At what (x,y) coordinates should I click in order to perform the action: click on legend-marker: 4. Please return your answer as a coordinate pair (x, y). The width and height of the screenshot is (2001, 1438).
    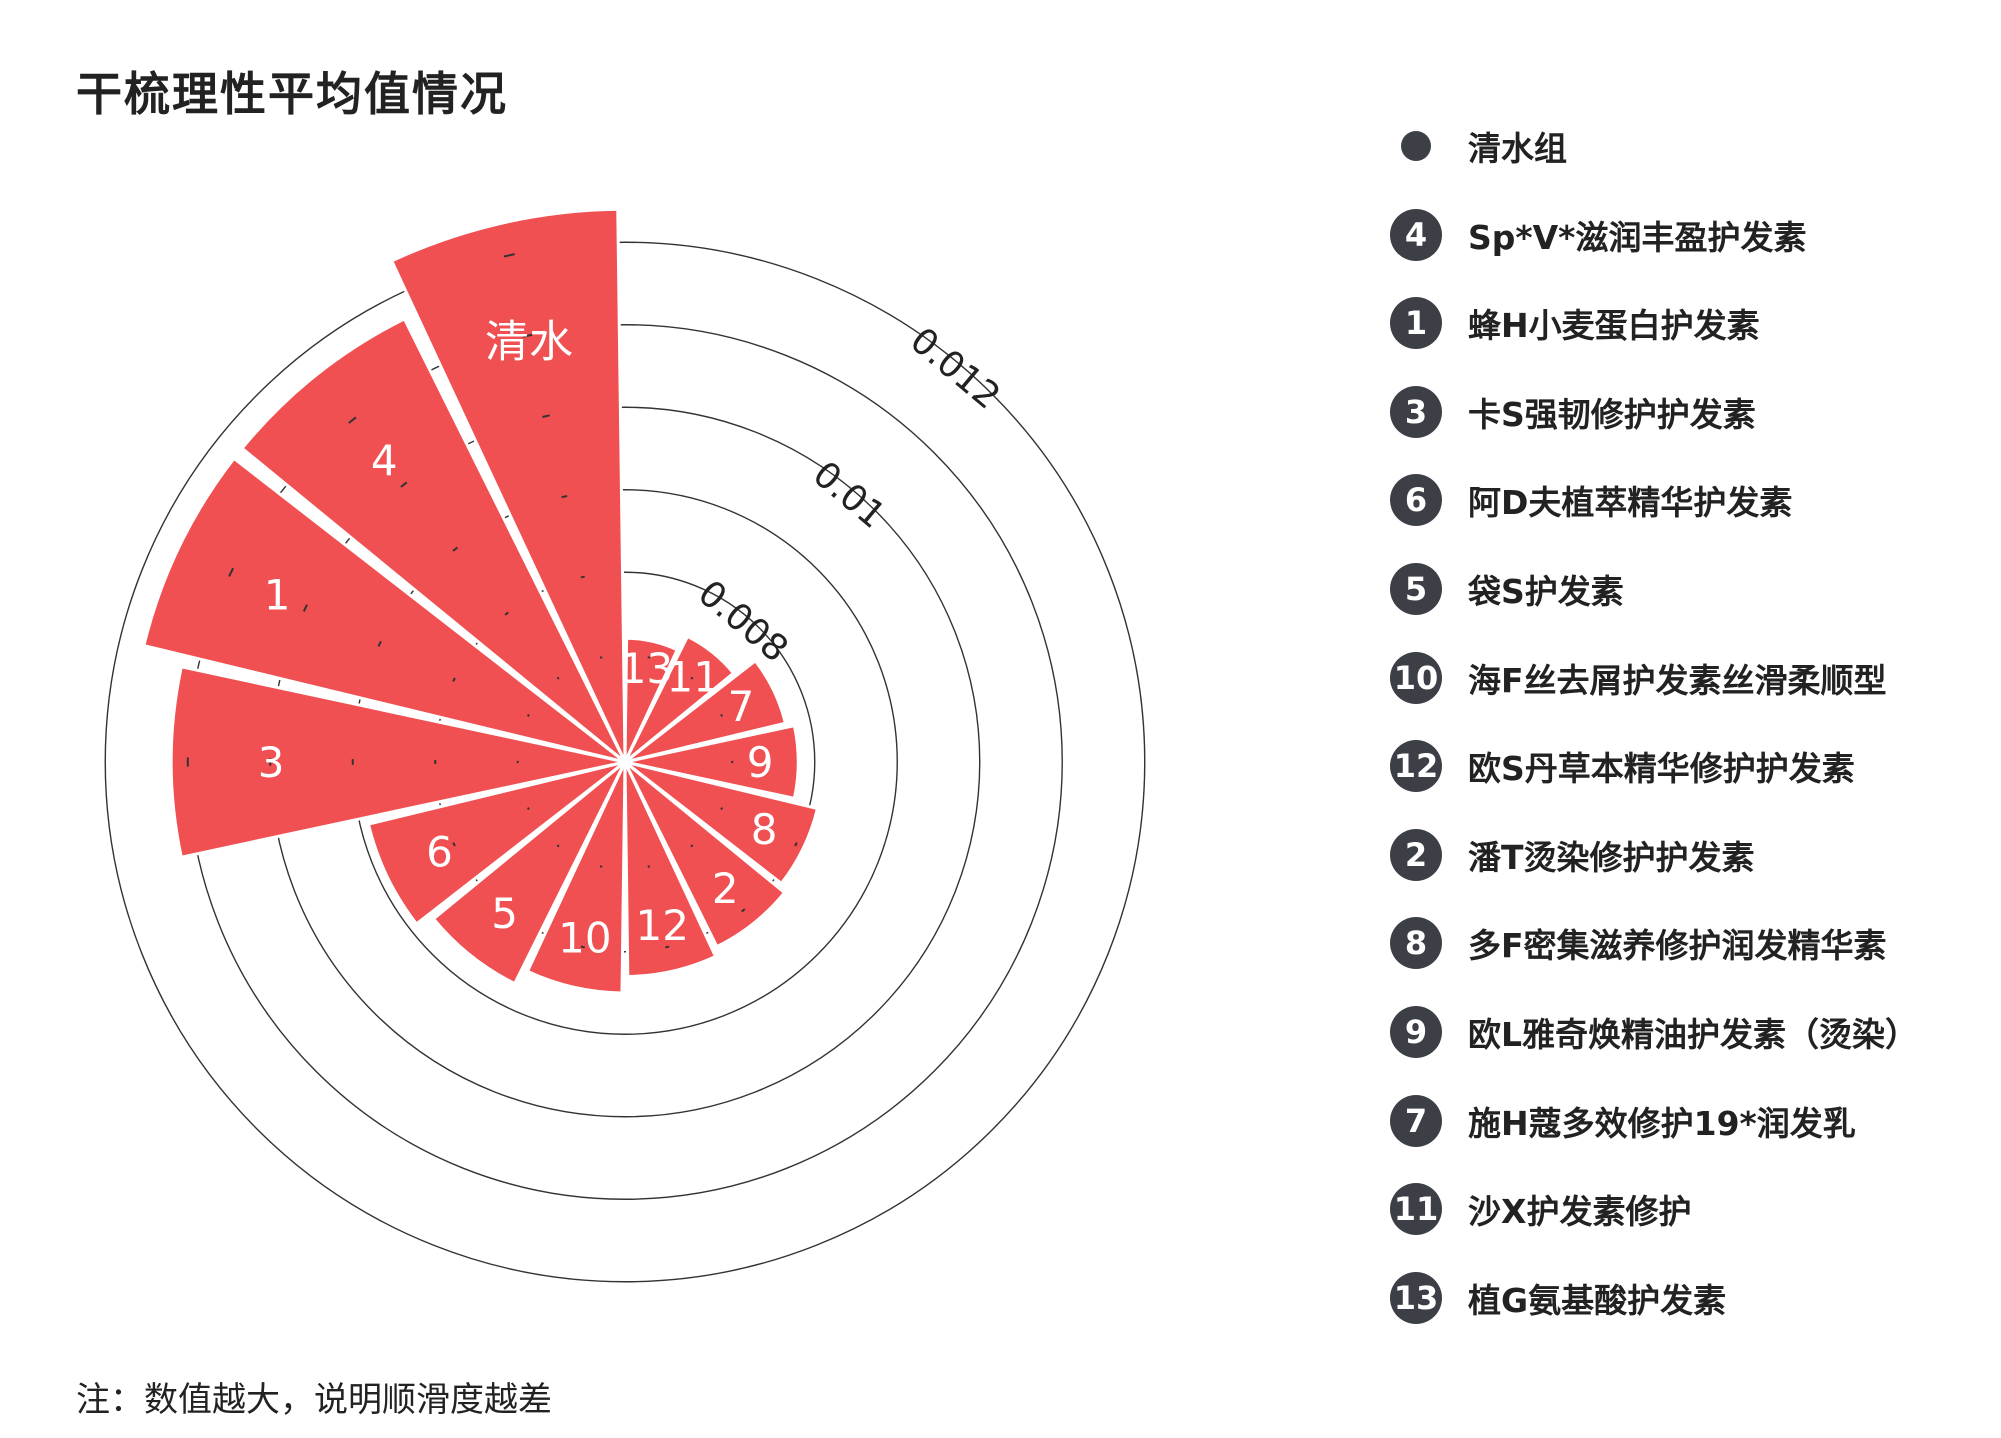
    Looking at the image, I should click on (1416, 234).